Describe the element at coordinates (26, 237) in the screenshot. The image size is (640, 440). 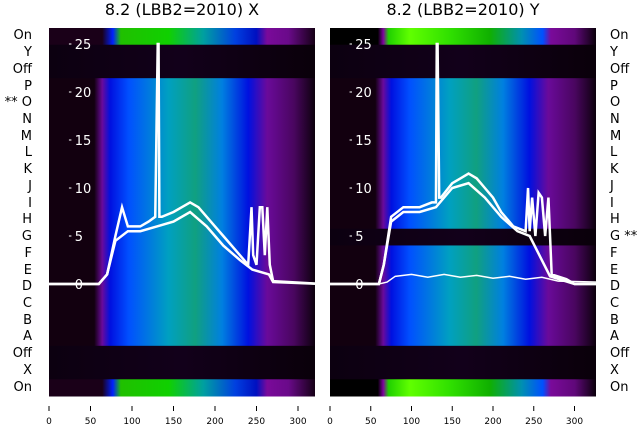
I see `row-label: G` at that location.